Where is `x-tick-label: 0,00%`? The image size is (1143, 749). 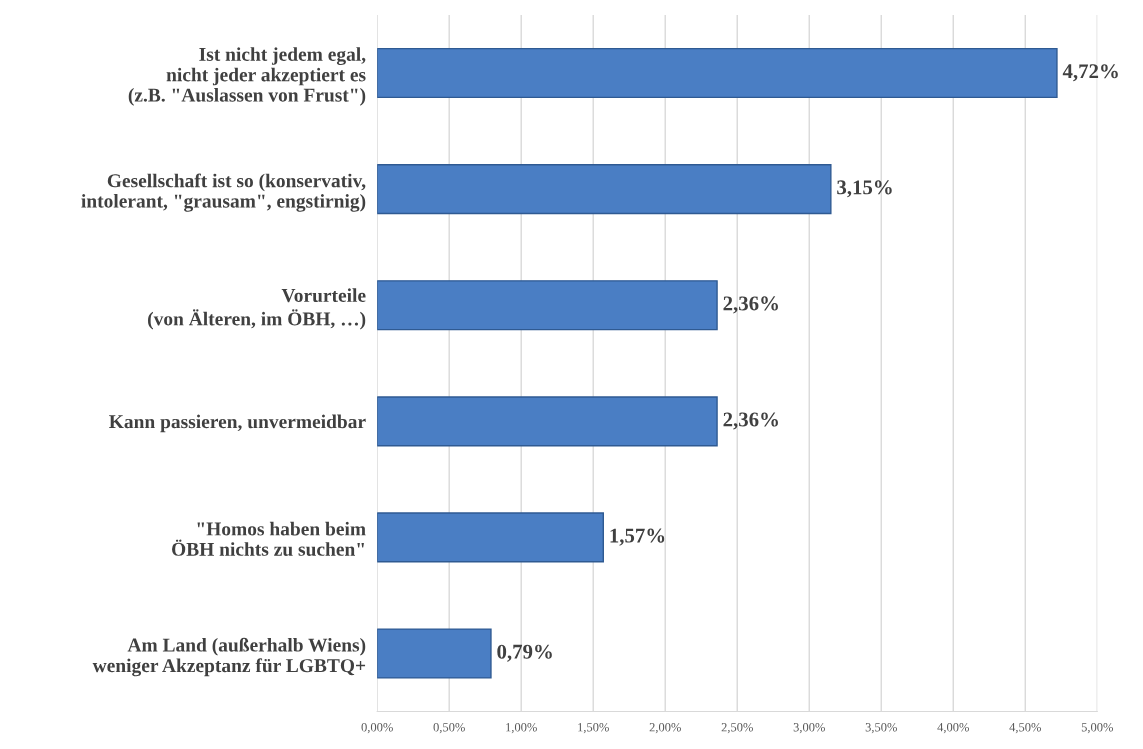
x-tick-label: 0,00% is located at coordinates (377, 728).